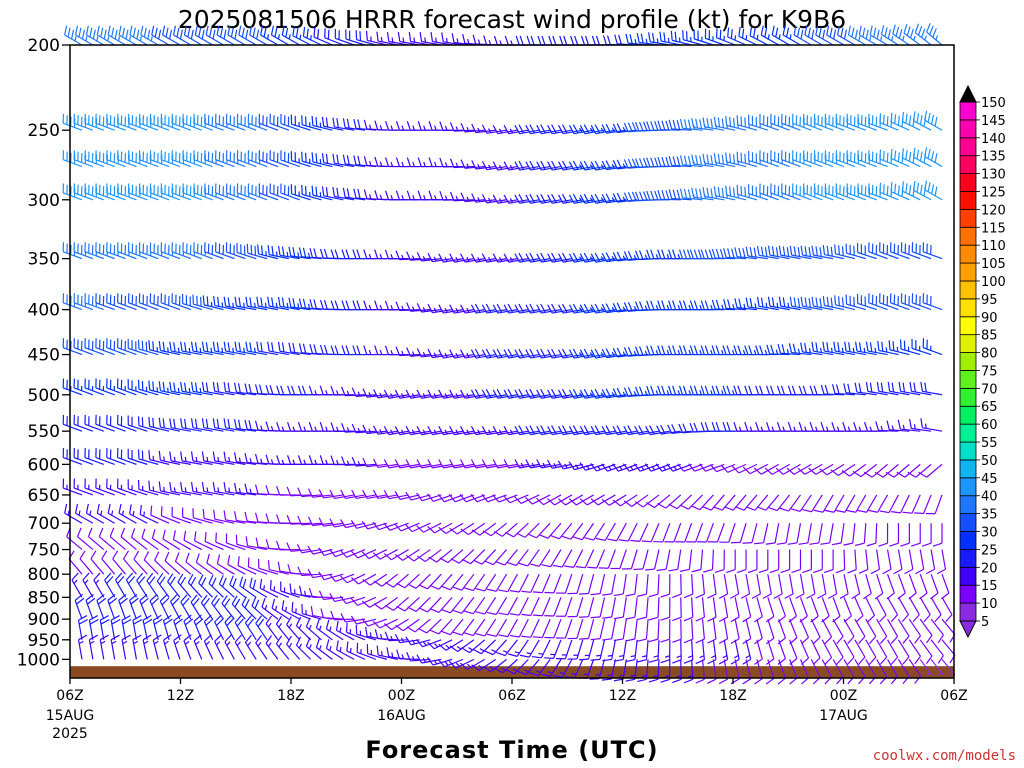 This screenshot has height=768, width=1024. What do you see at coordinates (44, 620) in the screenshot?
I see `y-tick-label: 900` at bounding box center [44, 620].